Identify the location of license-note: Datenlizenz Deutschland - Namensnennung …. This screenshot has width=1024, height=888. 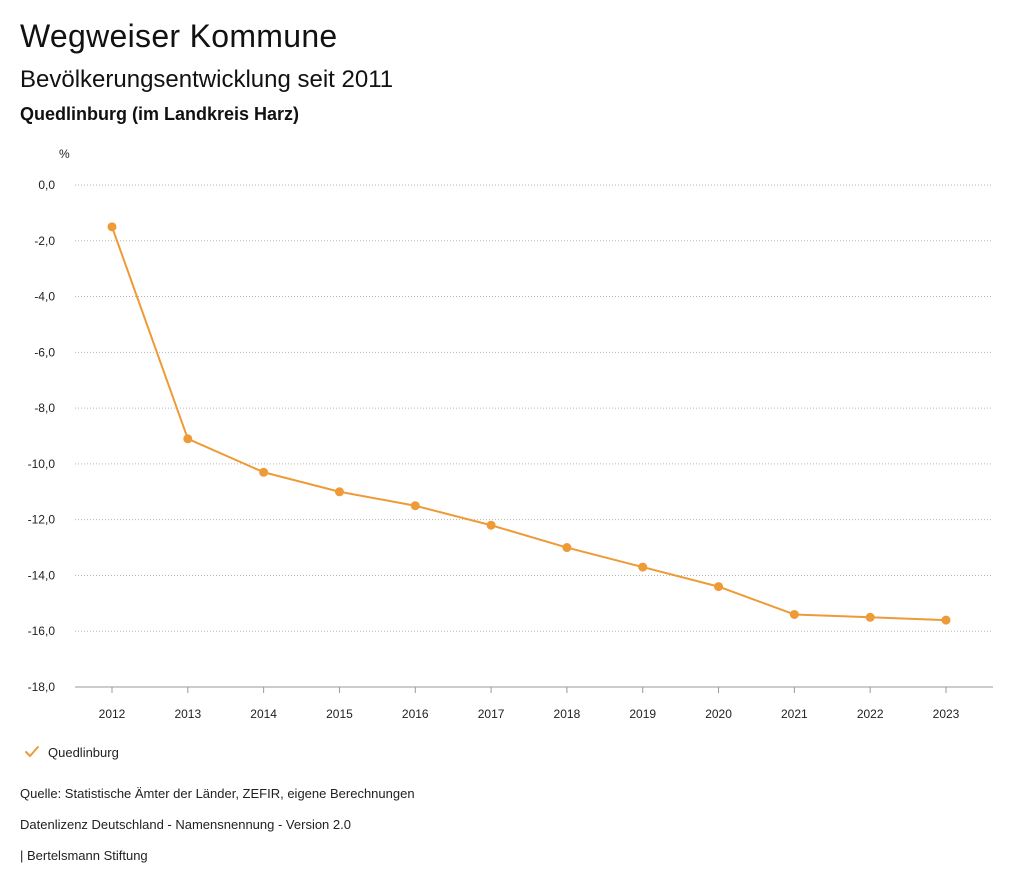
(185, 824).